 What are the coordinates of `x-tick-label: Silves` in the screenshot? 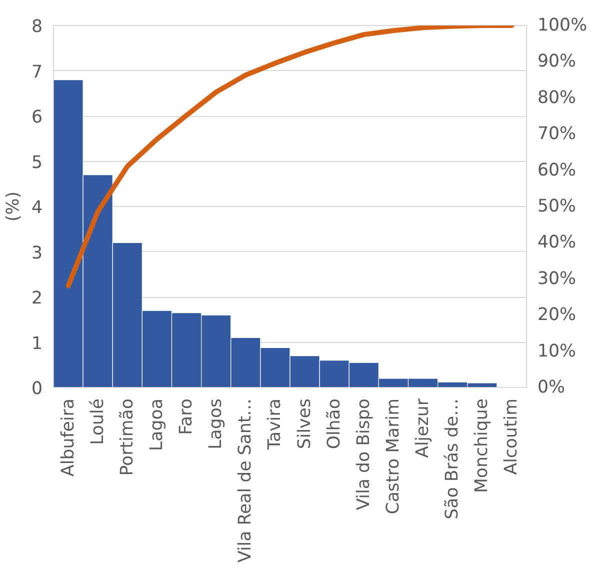 It's located at (304, 424).